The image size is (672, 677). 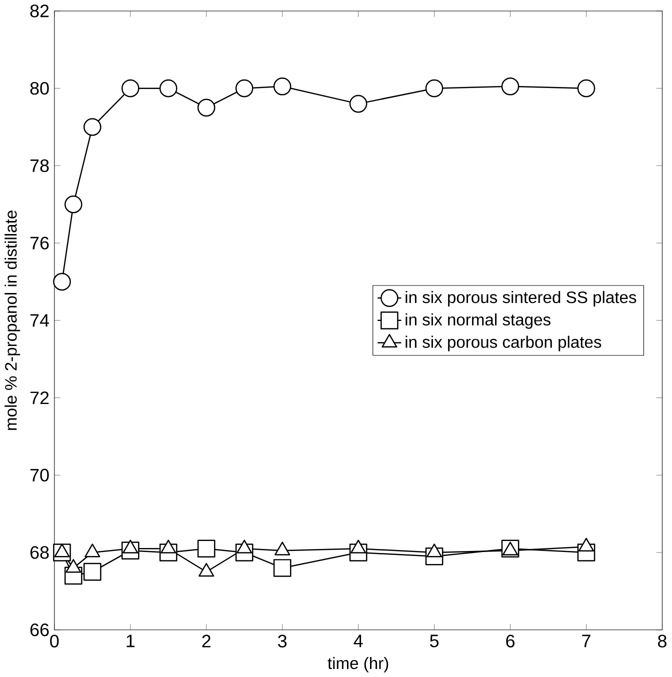 What do you see at coordinates (586, 641) in the screenshot?
I see `x-tick-label: 7` at bounding box center [586, 641].